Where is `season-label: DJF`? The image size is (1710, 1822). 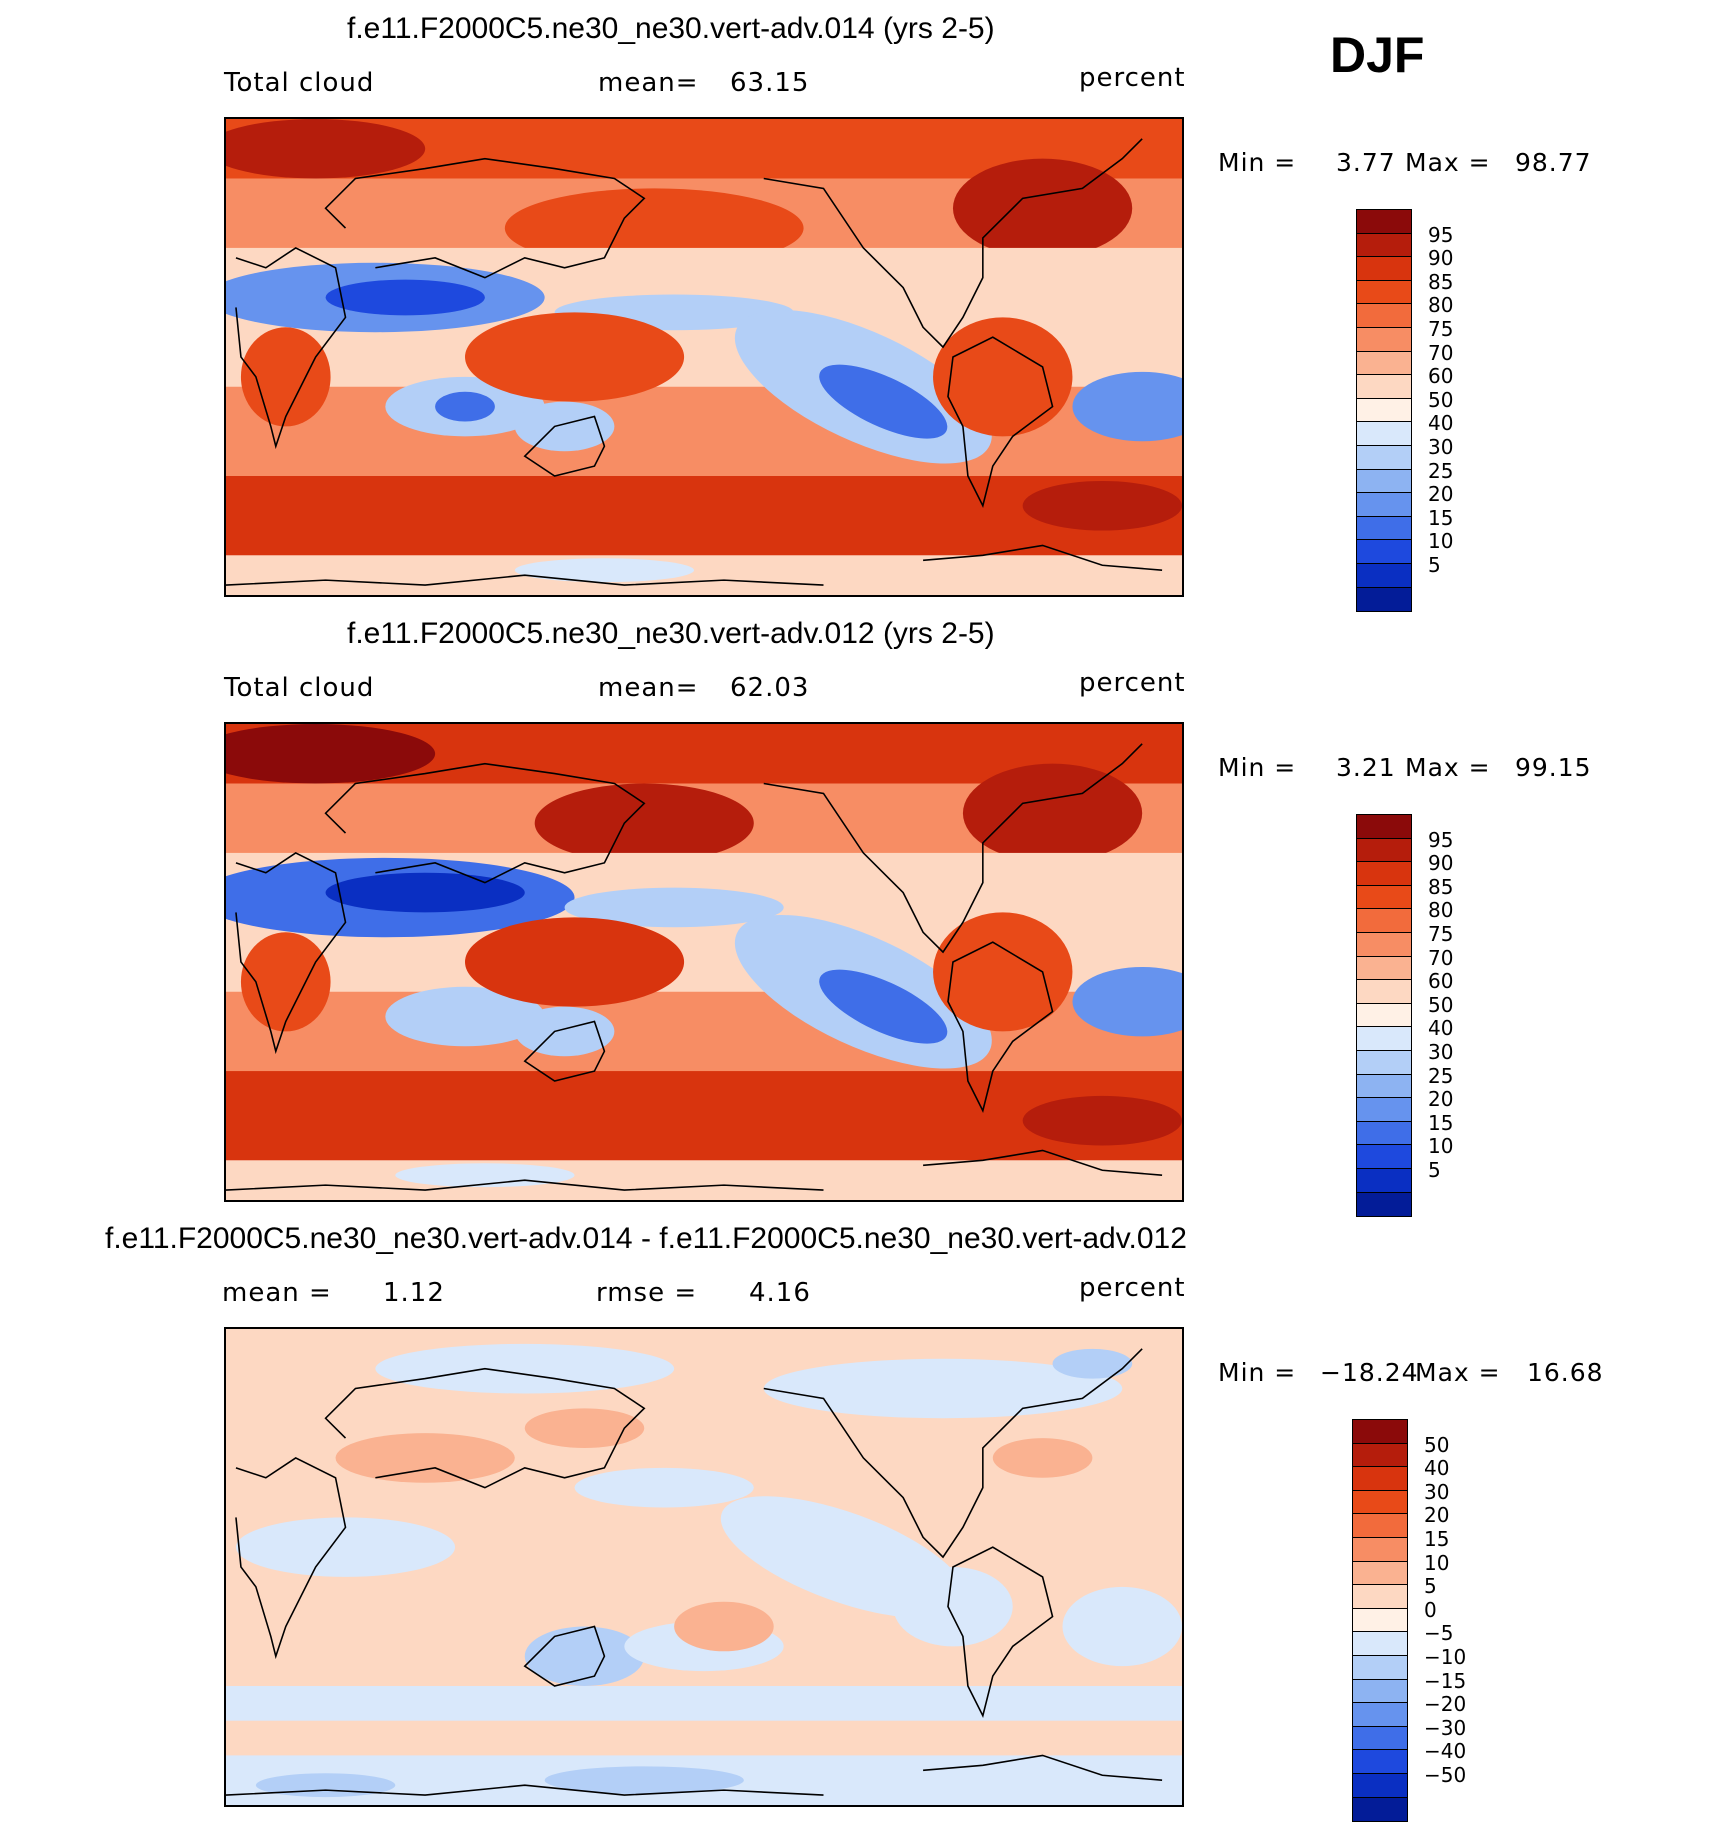
season-label: DJF is located at coordinates (1377, 55).